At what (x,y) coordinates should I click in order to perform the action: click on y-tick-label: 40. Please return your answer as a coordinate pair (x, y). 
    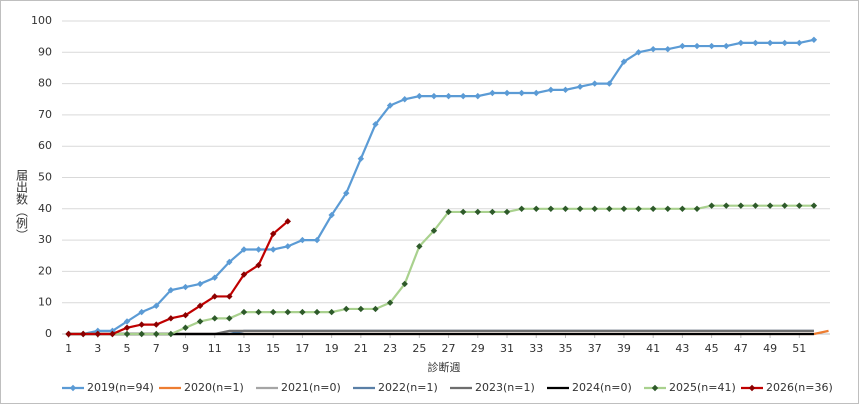
    Looking at the image, I should click on (45, 208).